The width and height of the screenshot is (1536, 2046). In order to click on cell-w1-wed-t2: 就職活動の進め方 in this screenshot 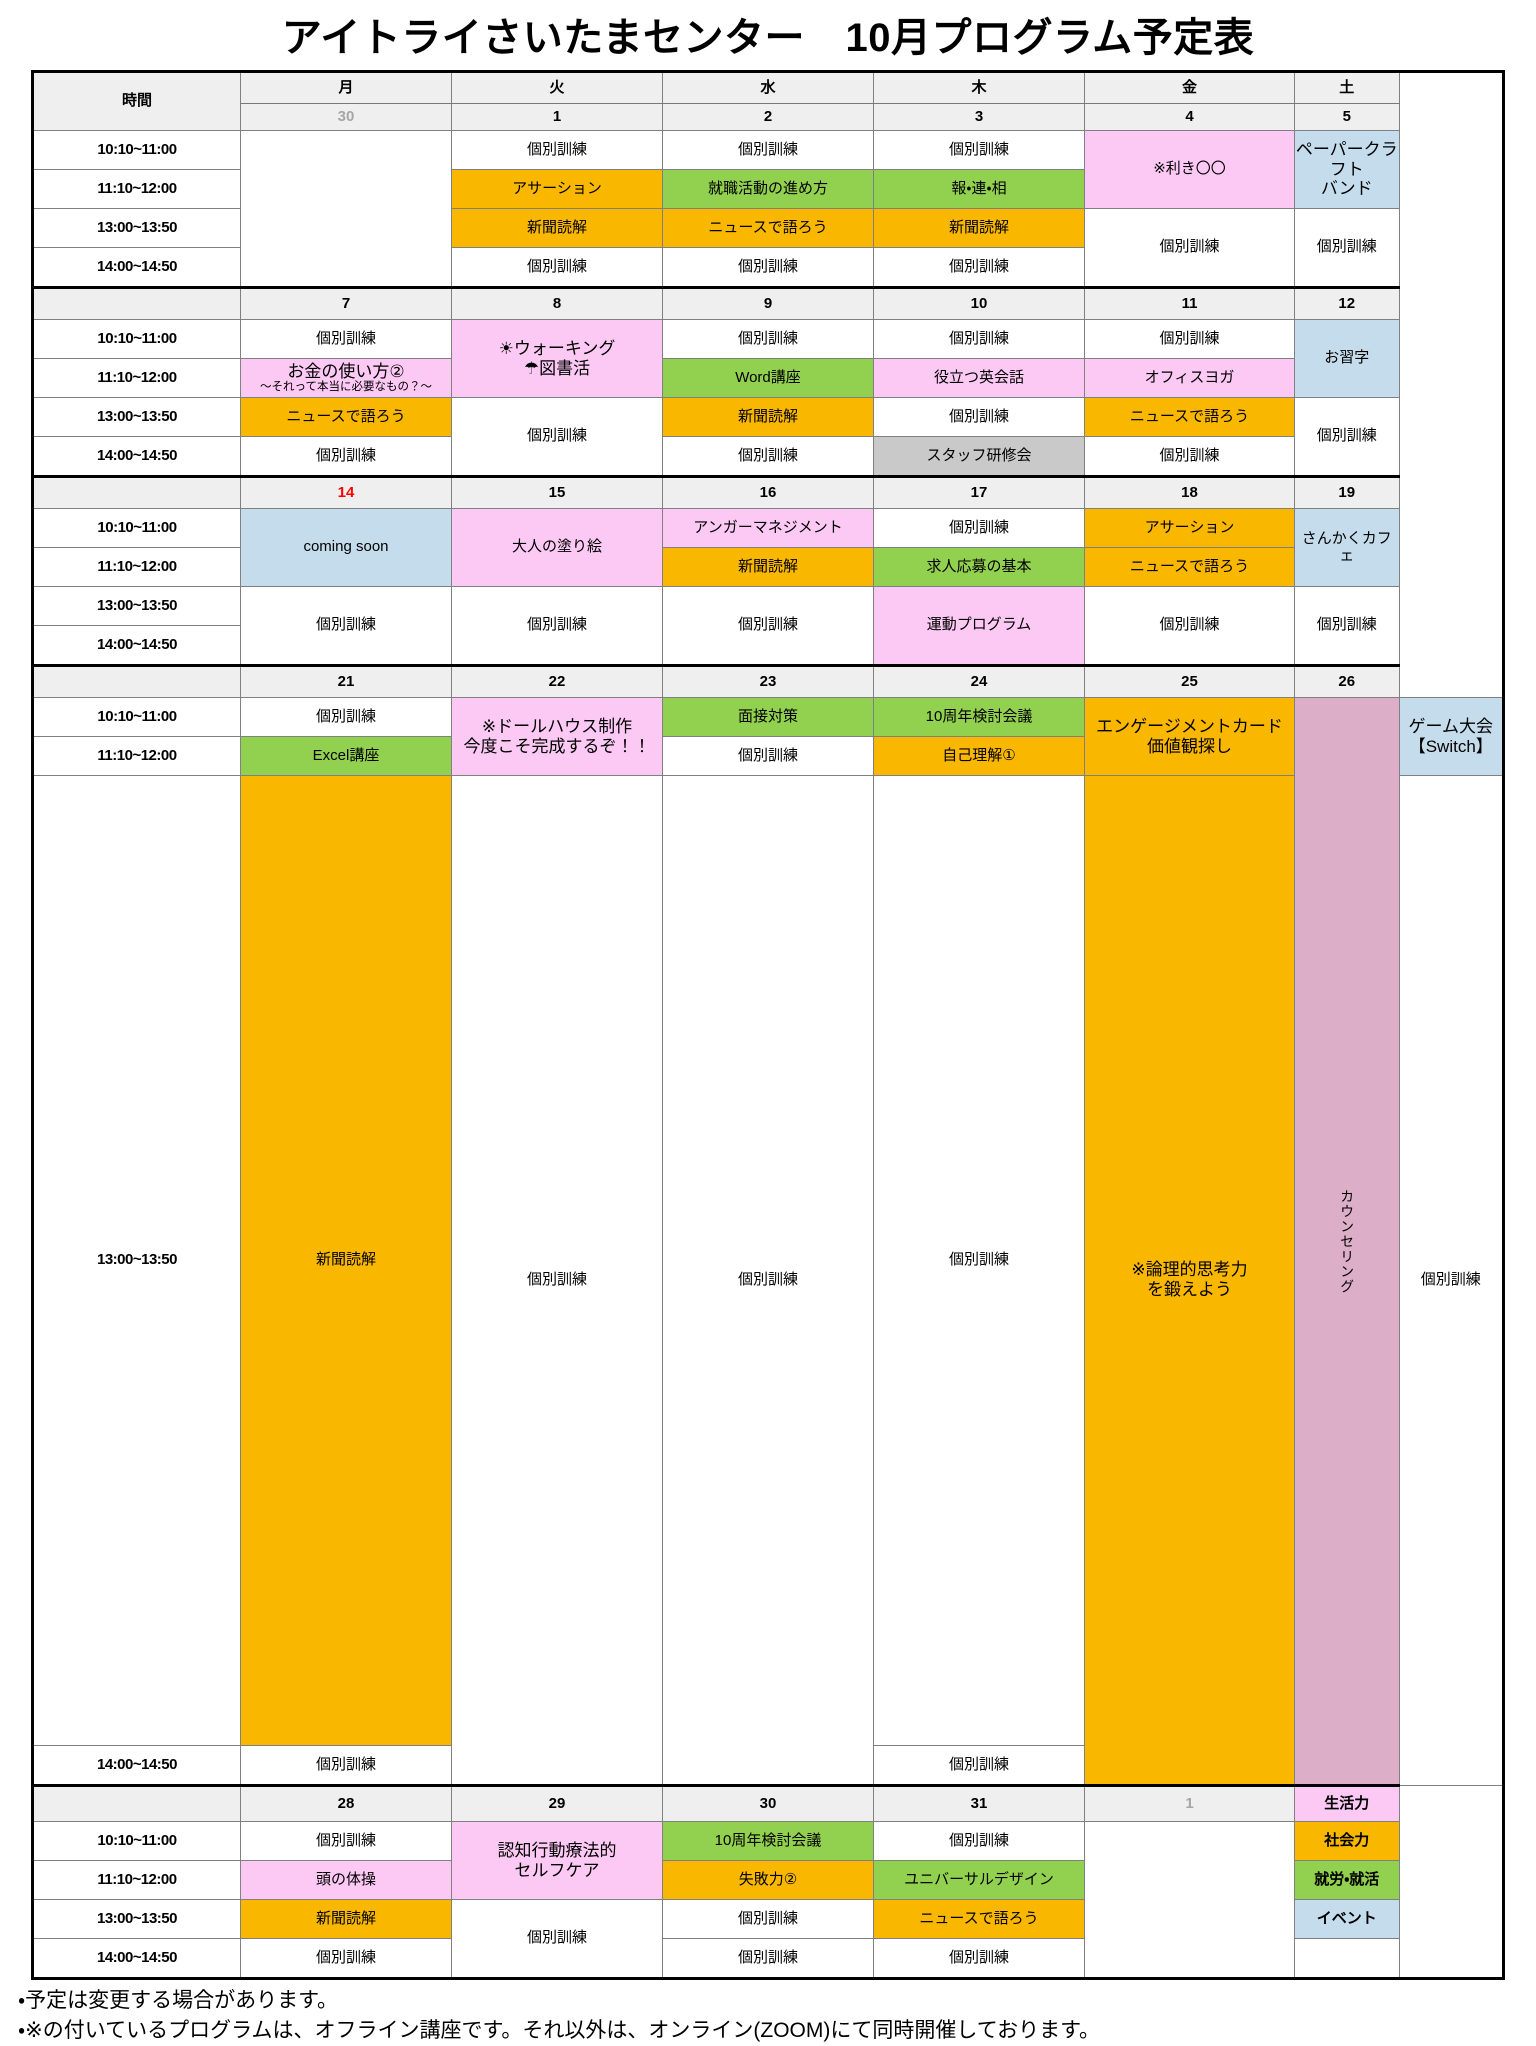, I will do `click(768, 189)`.